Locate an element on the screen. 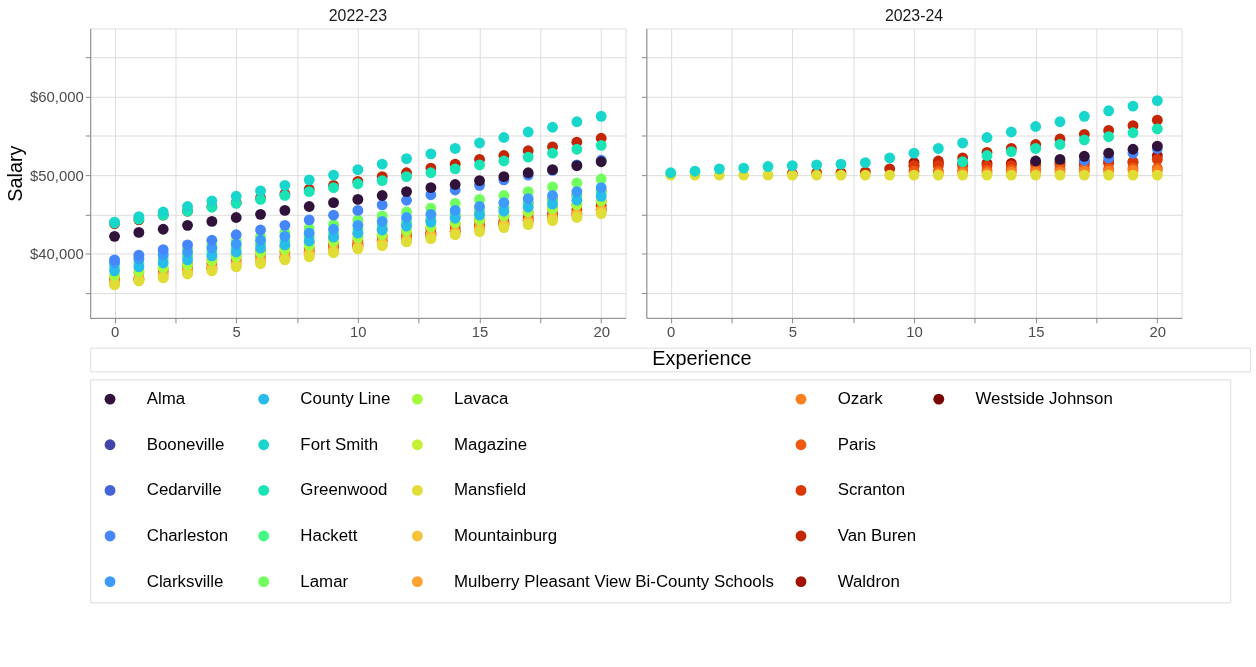  legend-label: Charleston is located at coordinates (187, 535).